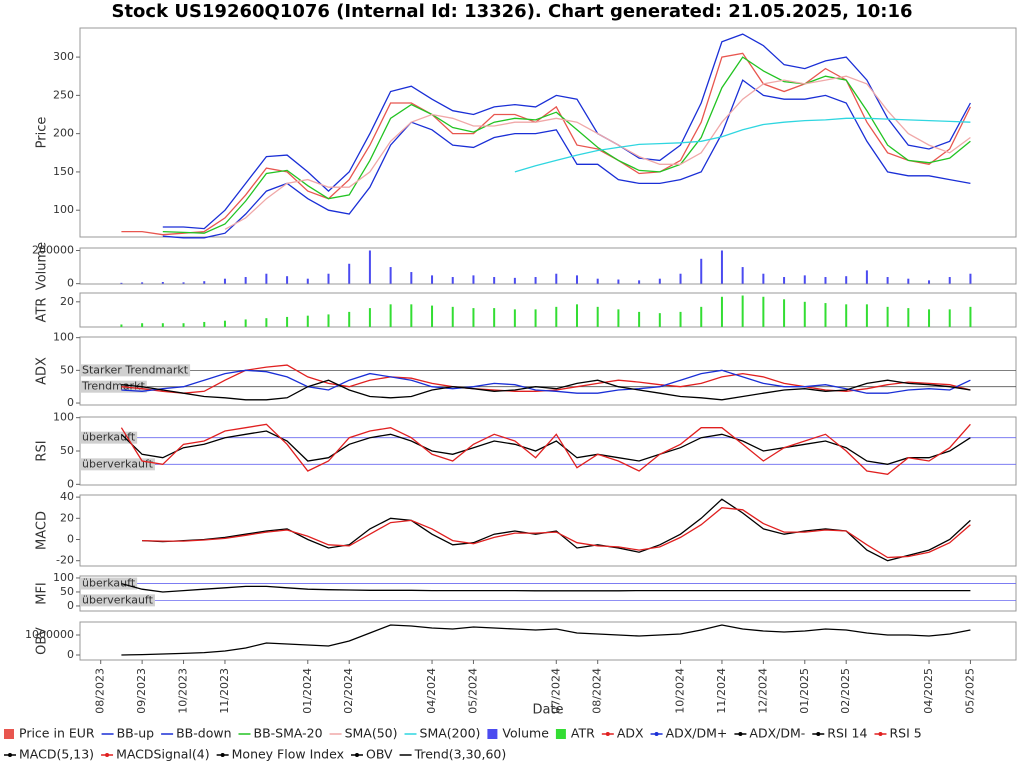 This screenshot has height=768, width=1024. I want to click on x-tick-label: 04/2024, so click(431, 691).